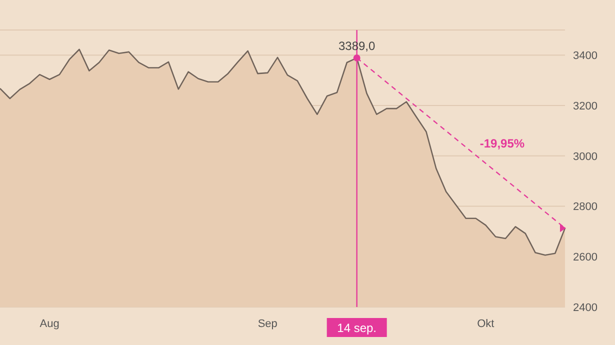  What do you see at coordinates (502, 143) in the screenshot?
I see `annotation: -19,95%` at bounding box center [502, 143].